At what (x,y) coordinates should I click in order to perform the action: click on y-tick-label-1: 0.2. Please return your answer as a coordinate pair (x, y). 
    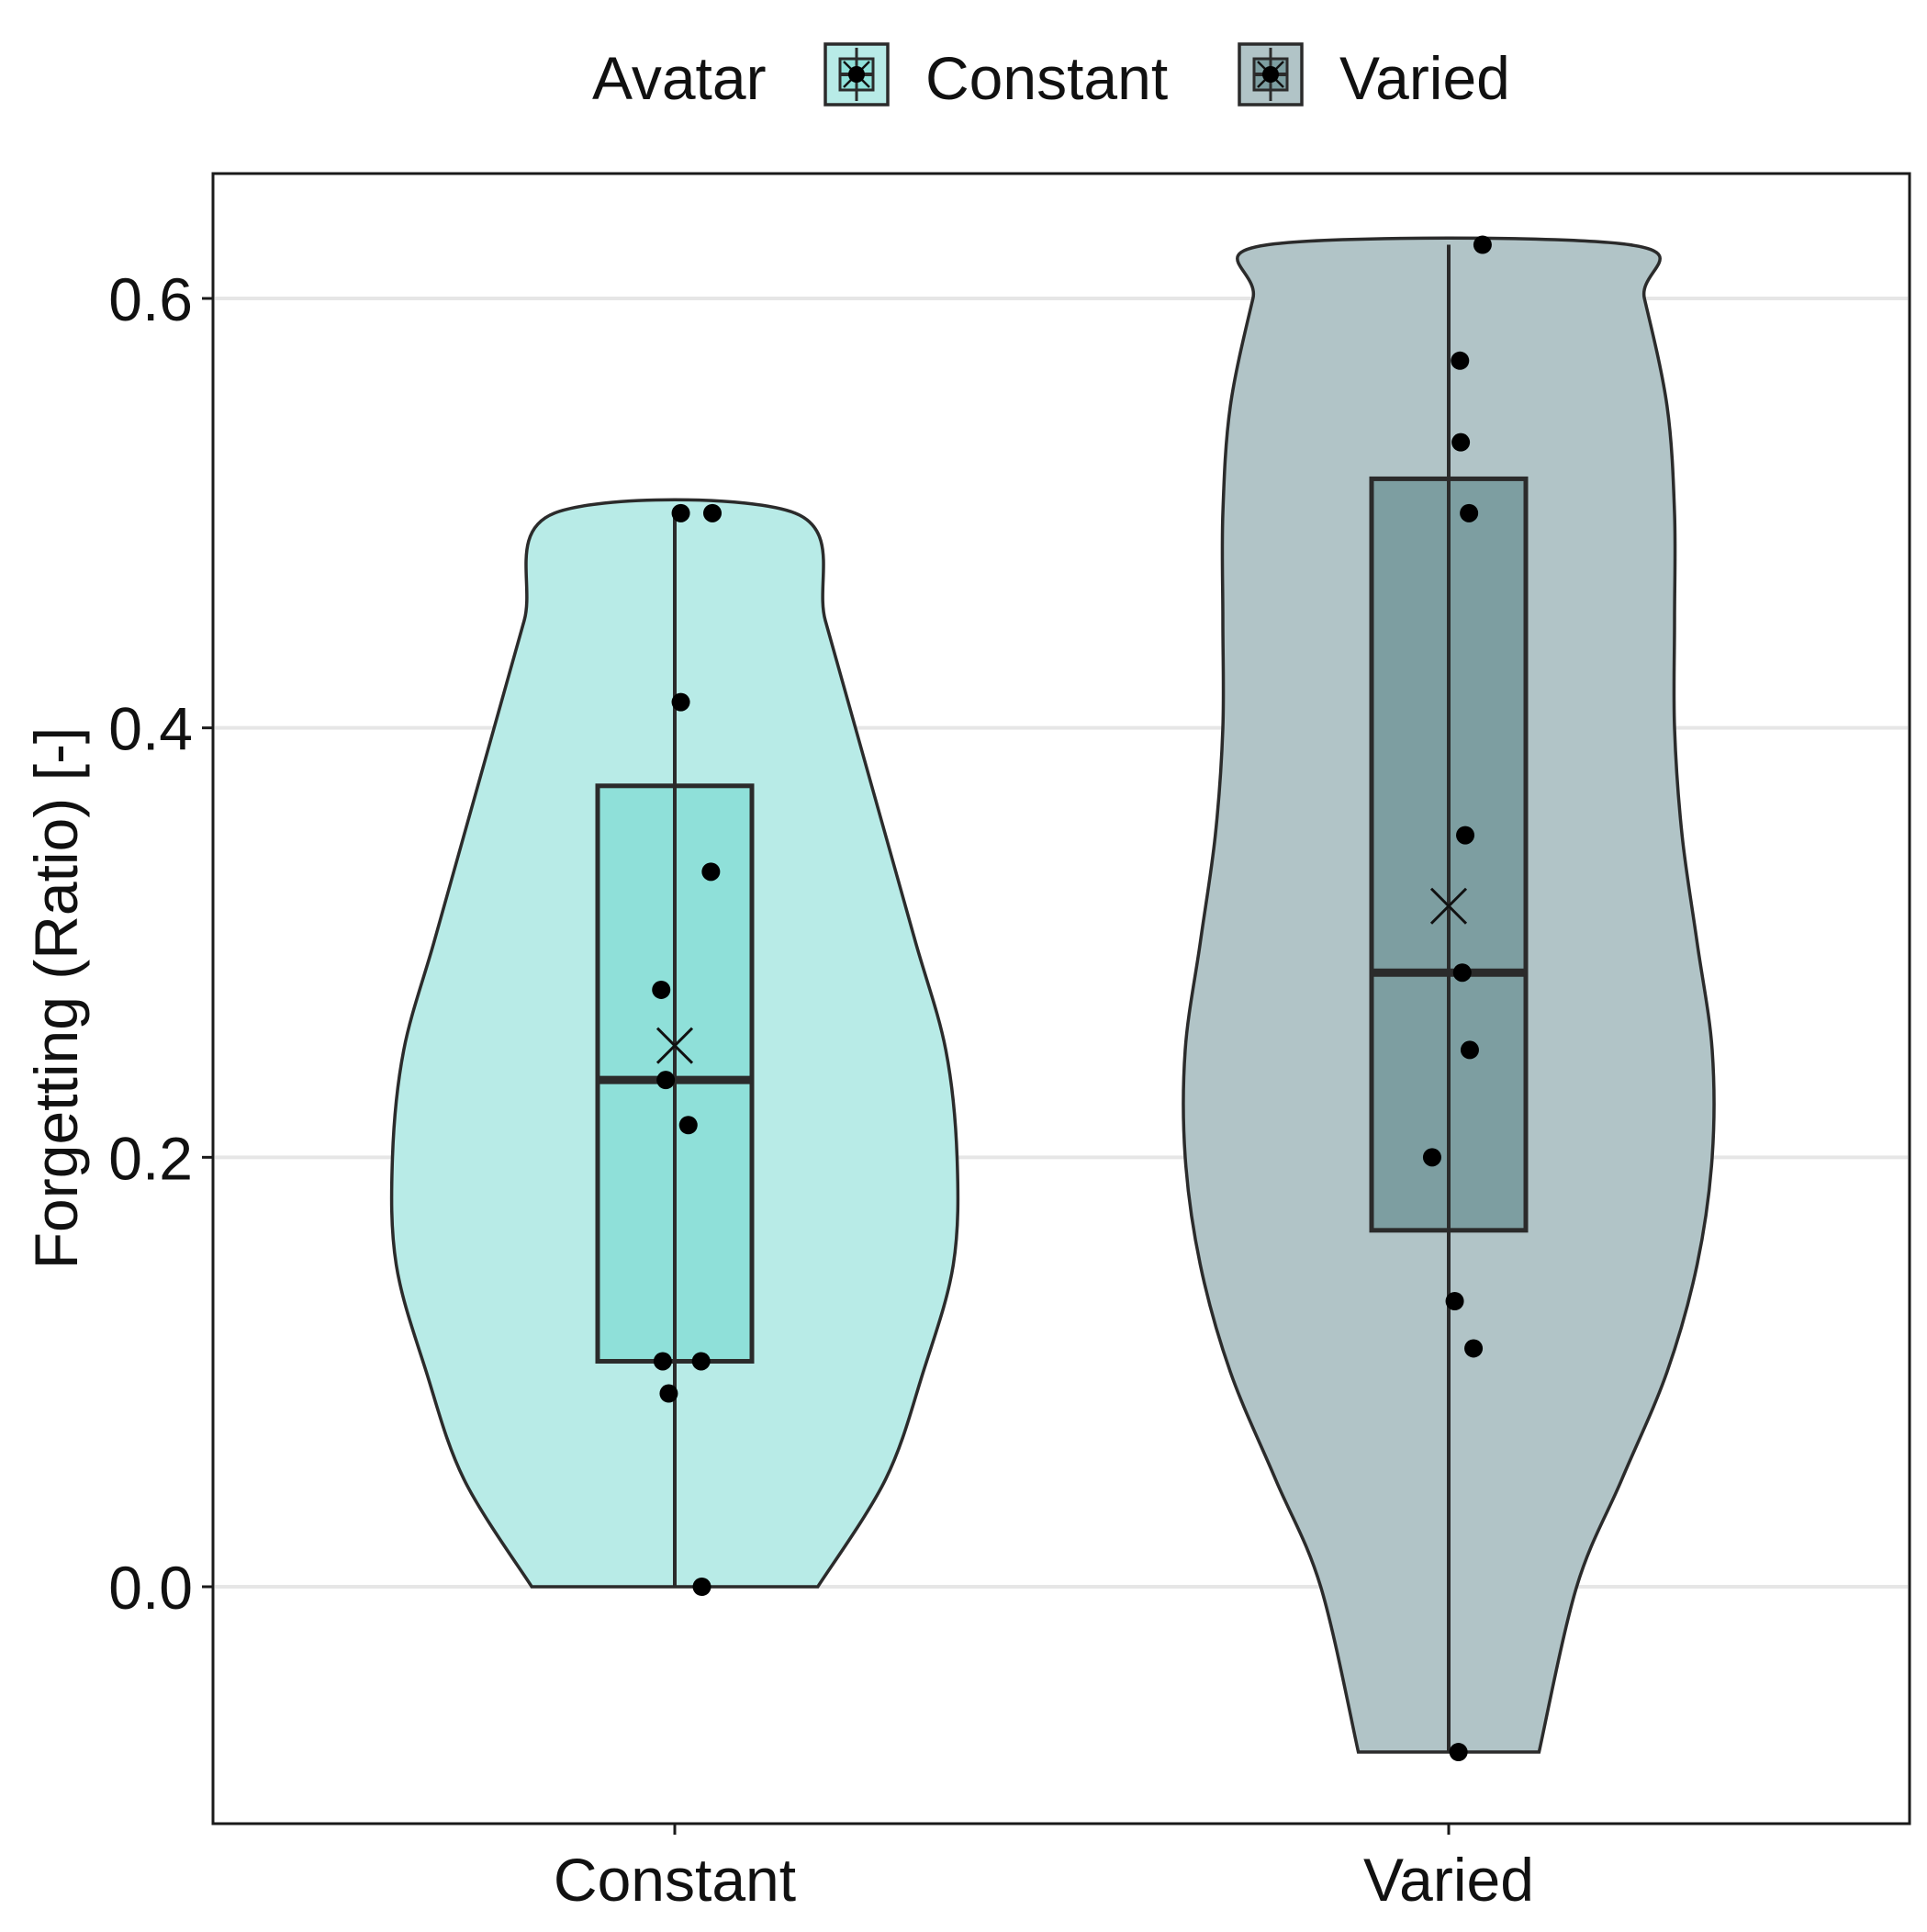
    Looking at the image, I should click on (150, 1158).